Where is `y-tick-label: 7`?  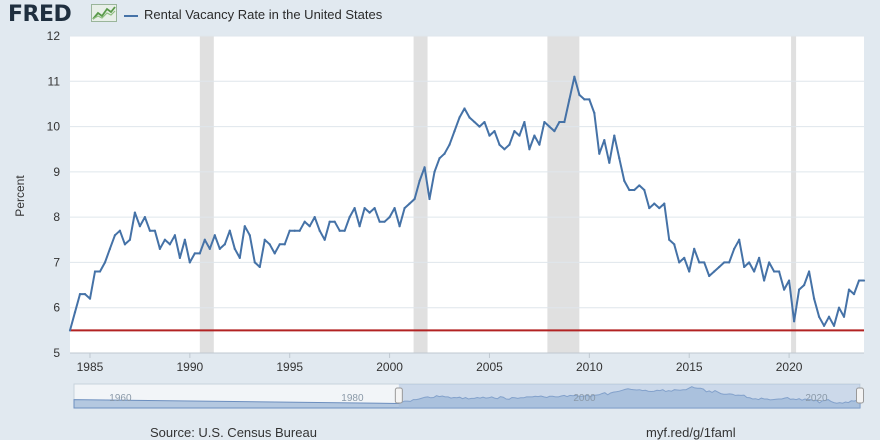 y-tick-label: 7 is located at coordinates (56, 262).